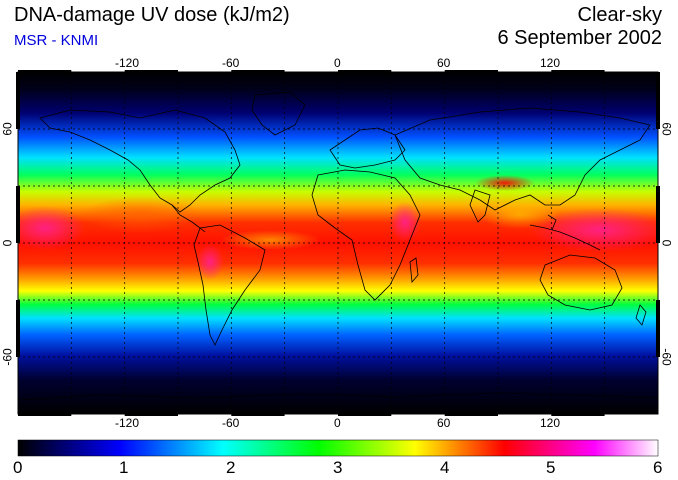 The width and height of the screenshot is (678, 480). What do you see at coordinates (56, 40) in the screenshot?
I see `source-label: MSR - KNMI` at bounding box center [56, 40].